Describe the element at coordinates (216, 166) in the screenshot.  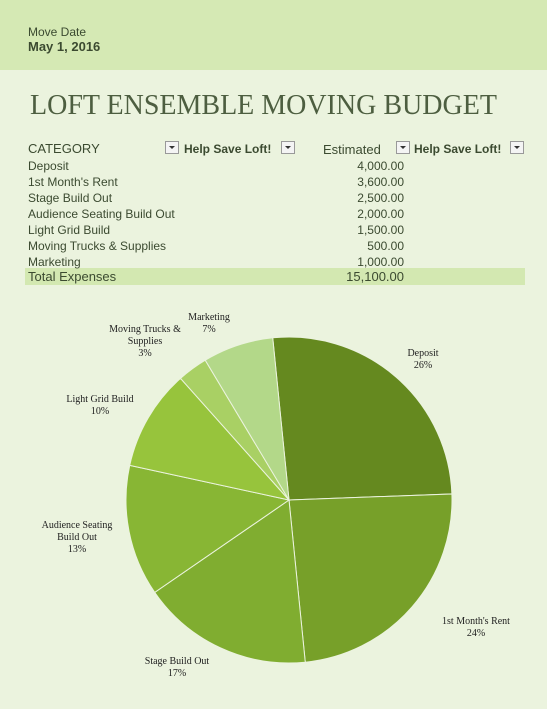
I see `table-row: Deposit 4,000.00` at that location.